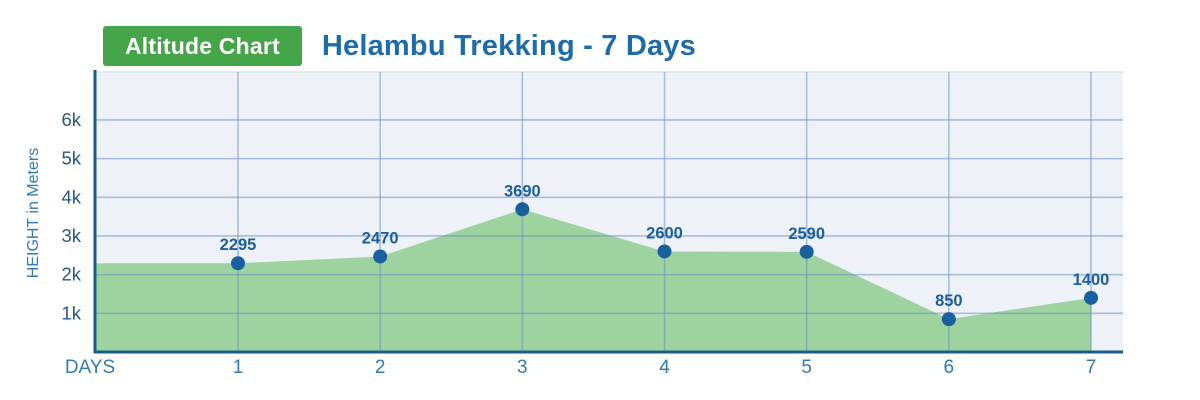 The image size is (1200, 400). What do you see at coordinates (806, 367) in the screenshot?
I see `x-tick-label-day-5: 5` at bounding box center [806, 367].